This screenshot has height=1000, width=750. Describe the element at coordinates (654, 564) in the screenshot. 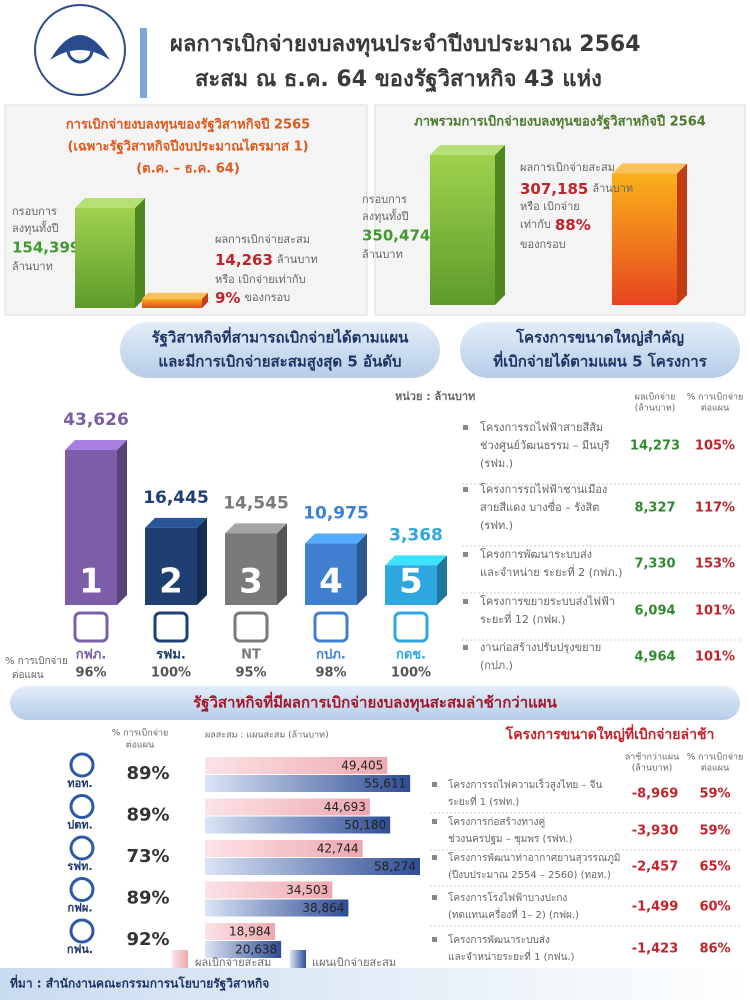

I see `value-label: 7,330` at that location.